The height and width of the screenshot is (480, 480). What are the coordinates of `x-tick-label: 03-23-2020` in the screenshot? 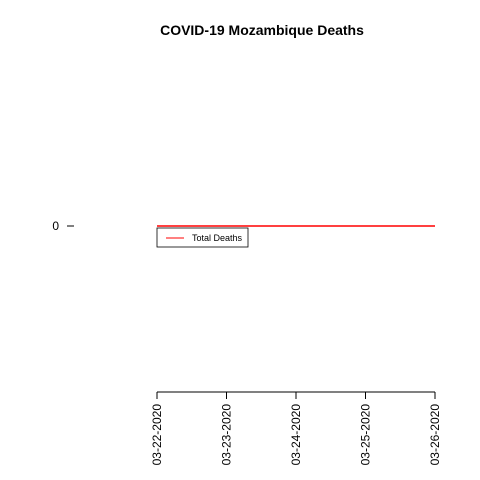 It's located at (227, 435).